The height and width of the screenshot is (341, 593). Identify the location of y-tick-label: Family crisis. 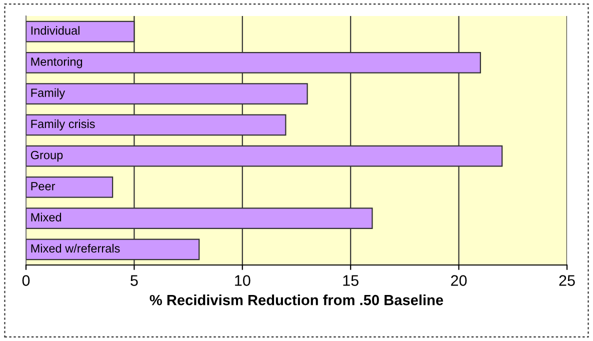
(63, 124).